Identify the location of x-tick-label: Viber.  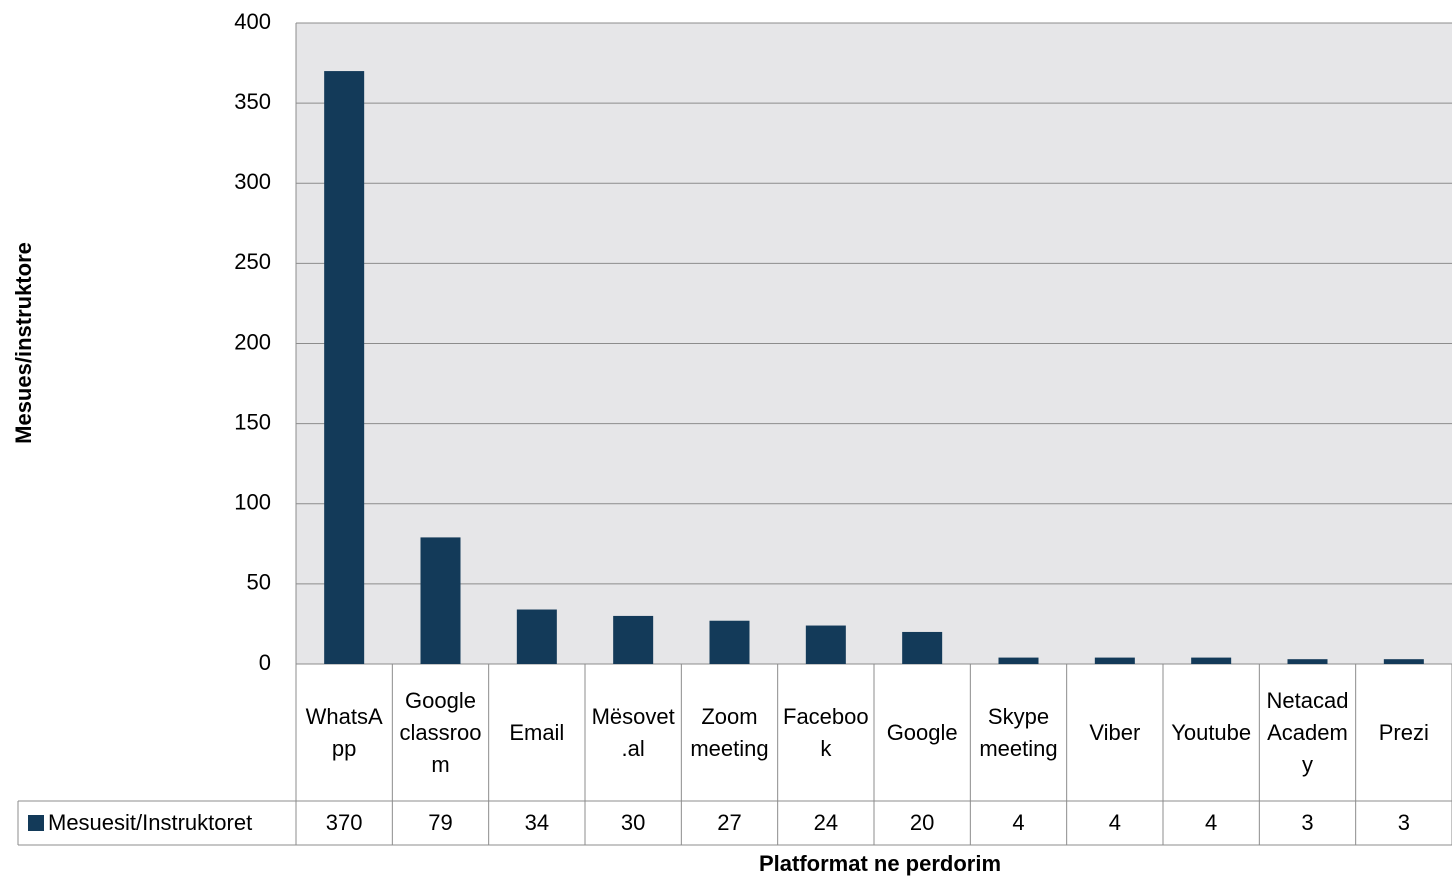
(1115, 732).